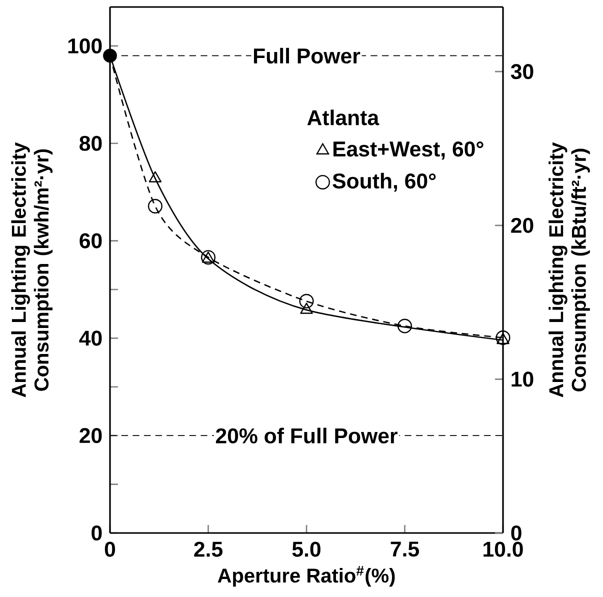 This screenshot has width=603, height=597. Describe the element at coordinates (307, 56) in the screenshot. I see `ref-line-label: Full Power` at that location.